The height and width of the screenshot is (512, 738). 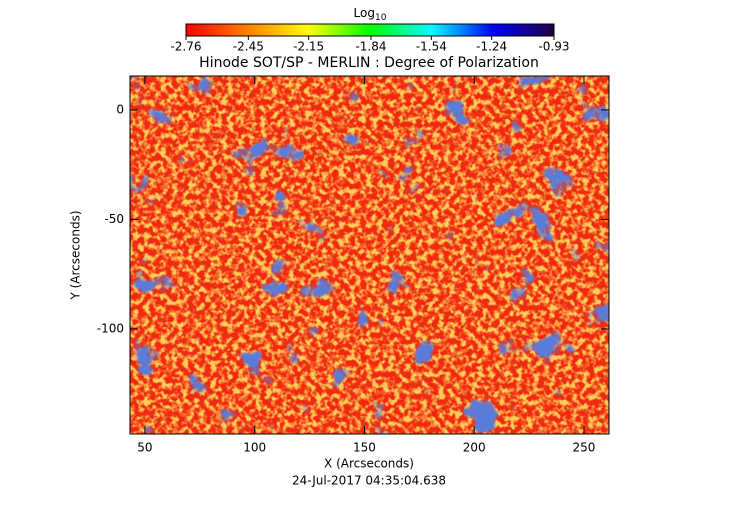 What do you see at coordinates (370, 47) in the screenshot?
I see `colorbar-tick-label: -1.84` at bounding box center [370, 47].